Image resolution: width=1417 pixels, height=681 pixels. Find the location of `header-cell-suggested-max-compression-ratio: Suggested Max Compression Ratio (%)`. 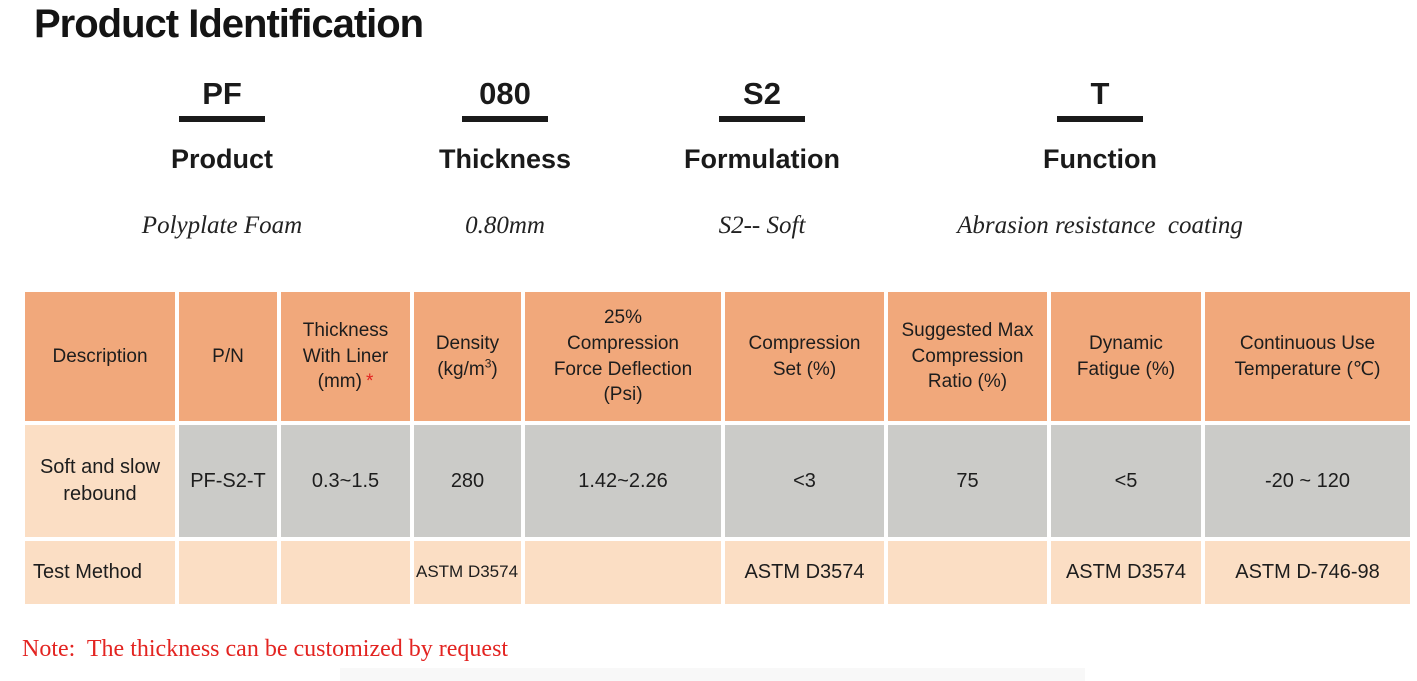

header-cell-suggested-max-compression-ratio: Suggested Max Compression Ratio (%) is located at coordinates (967, 356).